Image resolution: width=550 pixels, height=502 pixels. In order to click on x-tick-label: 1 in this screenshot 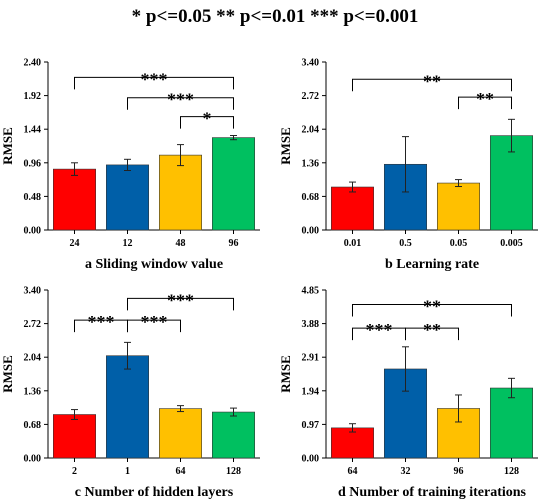, I will do `click(127, 471)`.